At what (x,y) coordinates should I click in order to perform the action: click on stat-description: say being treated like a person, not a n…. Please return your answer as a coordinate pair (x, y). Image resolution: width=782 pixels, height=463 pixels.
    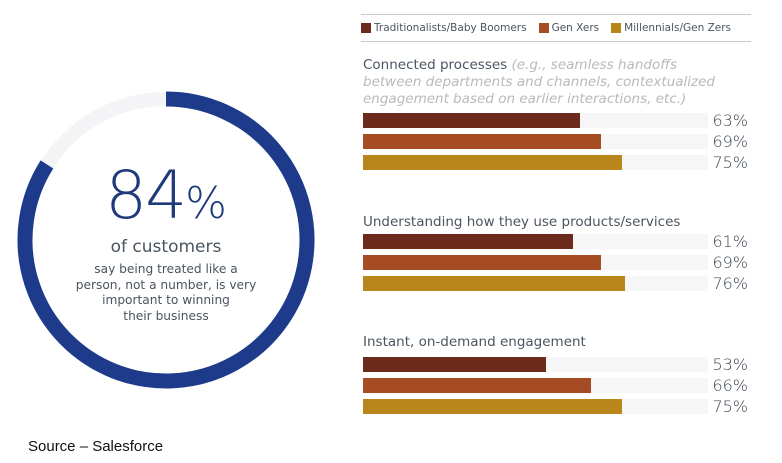
    Looking at the image, I should click on (166, 293).